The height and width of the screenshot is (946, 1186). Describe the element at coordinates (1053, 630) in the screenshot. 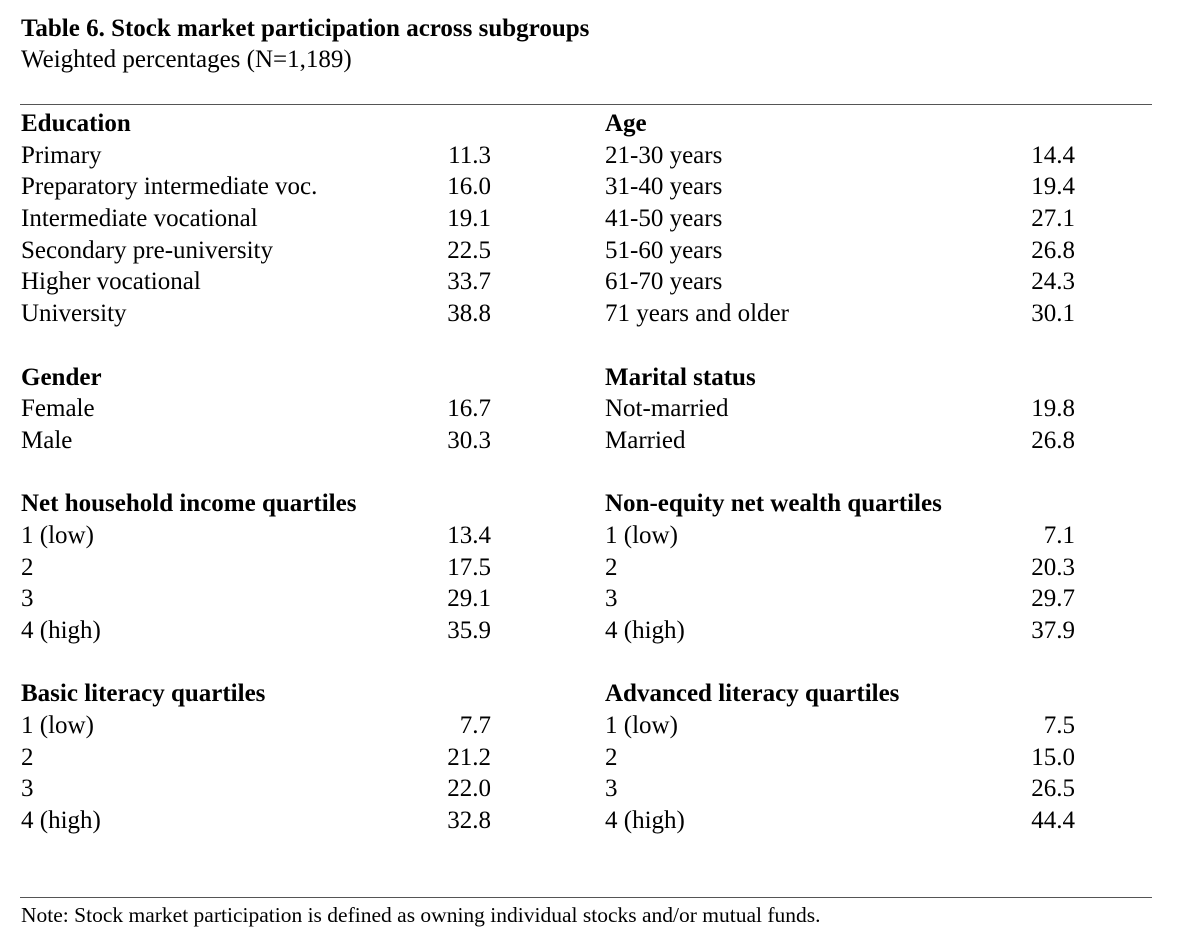

I see `row-value: 37.9` at that location.